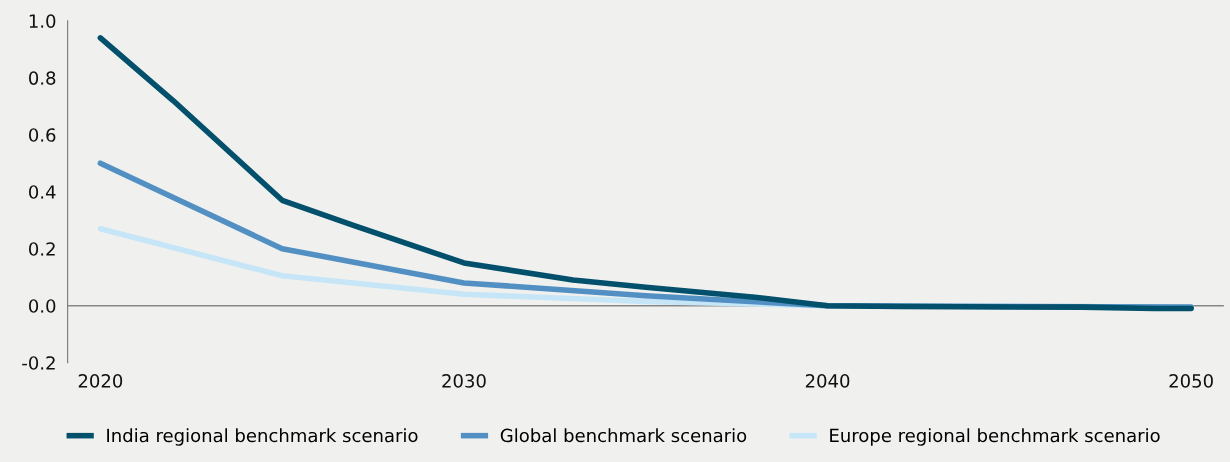 This screenshot has height=462, width=1230. Describe the element at coordinates (38, 363) in the screenshot. I see `y-tick-label: -0.2` at that location.